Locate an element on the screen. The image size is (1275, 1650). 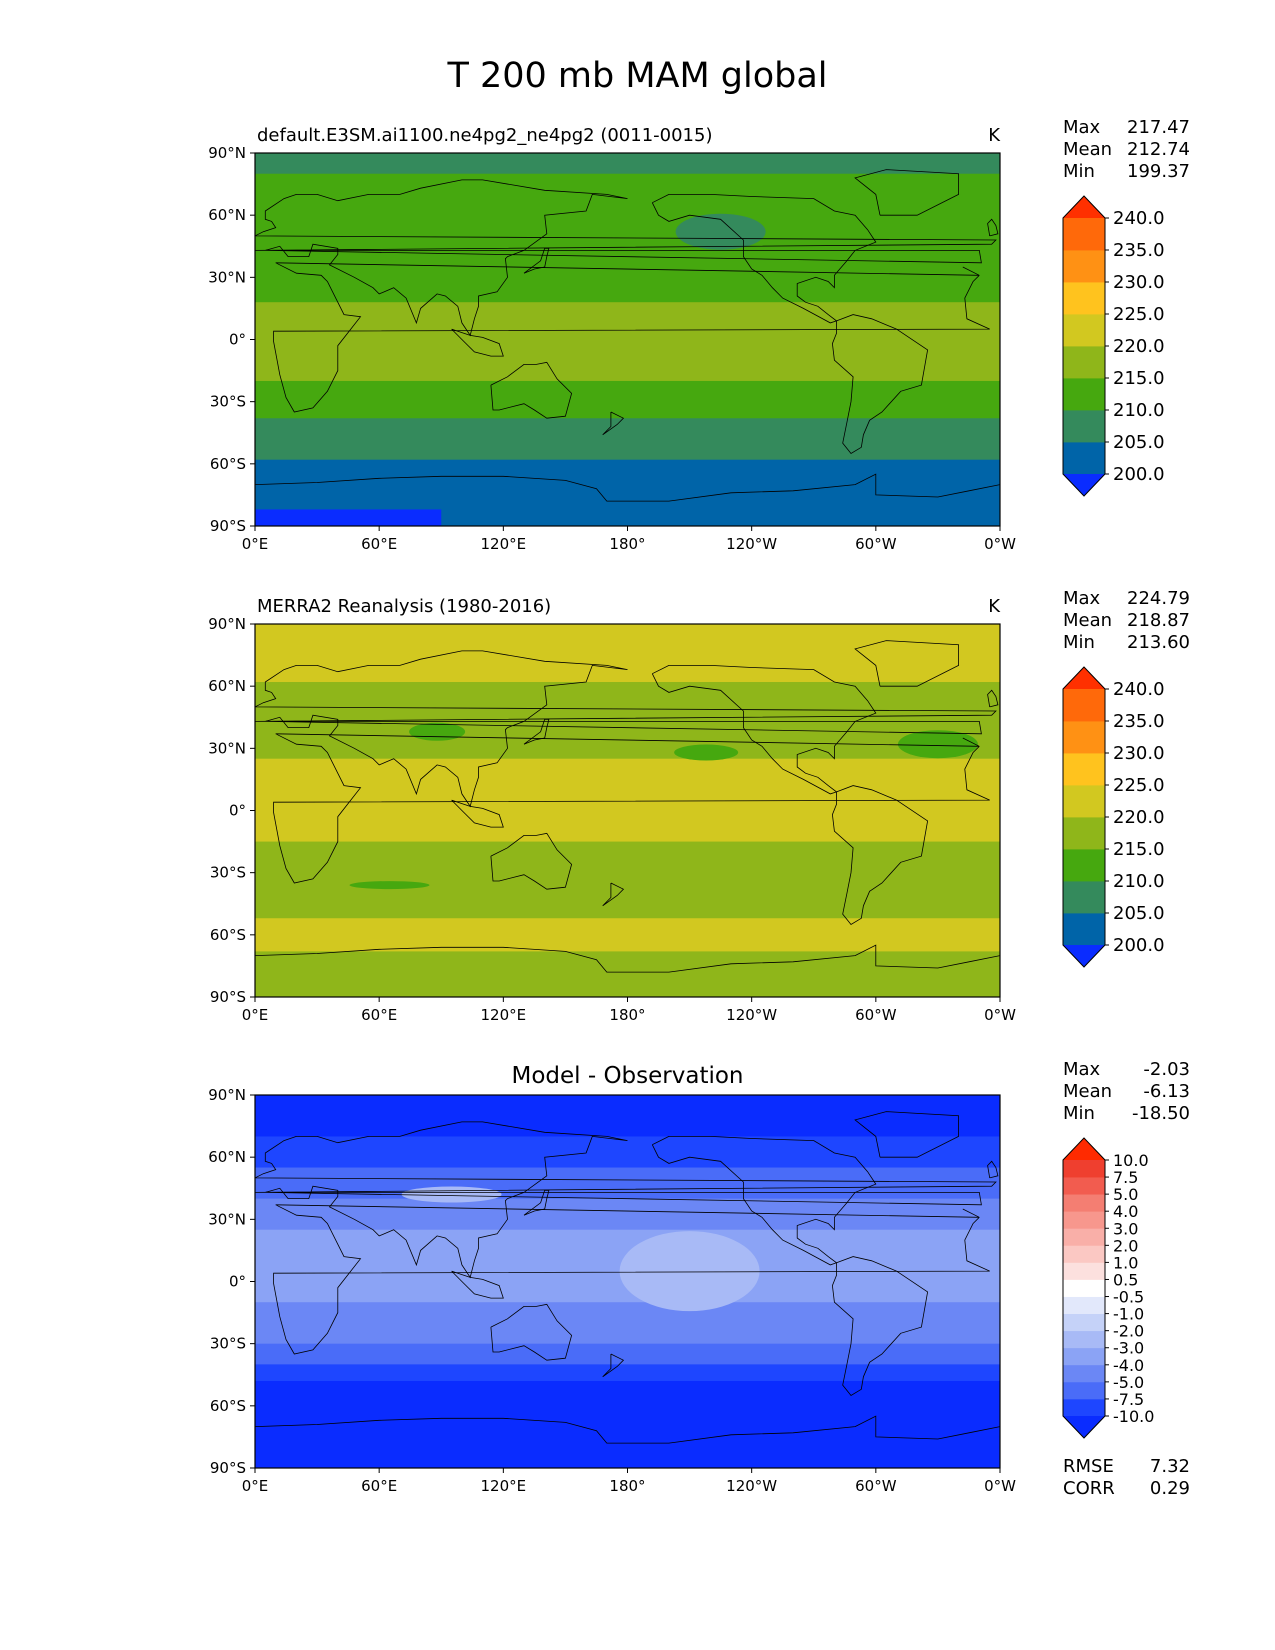
stat-label: Max is located at coordinates (1082, 127).